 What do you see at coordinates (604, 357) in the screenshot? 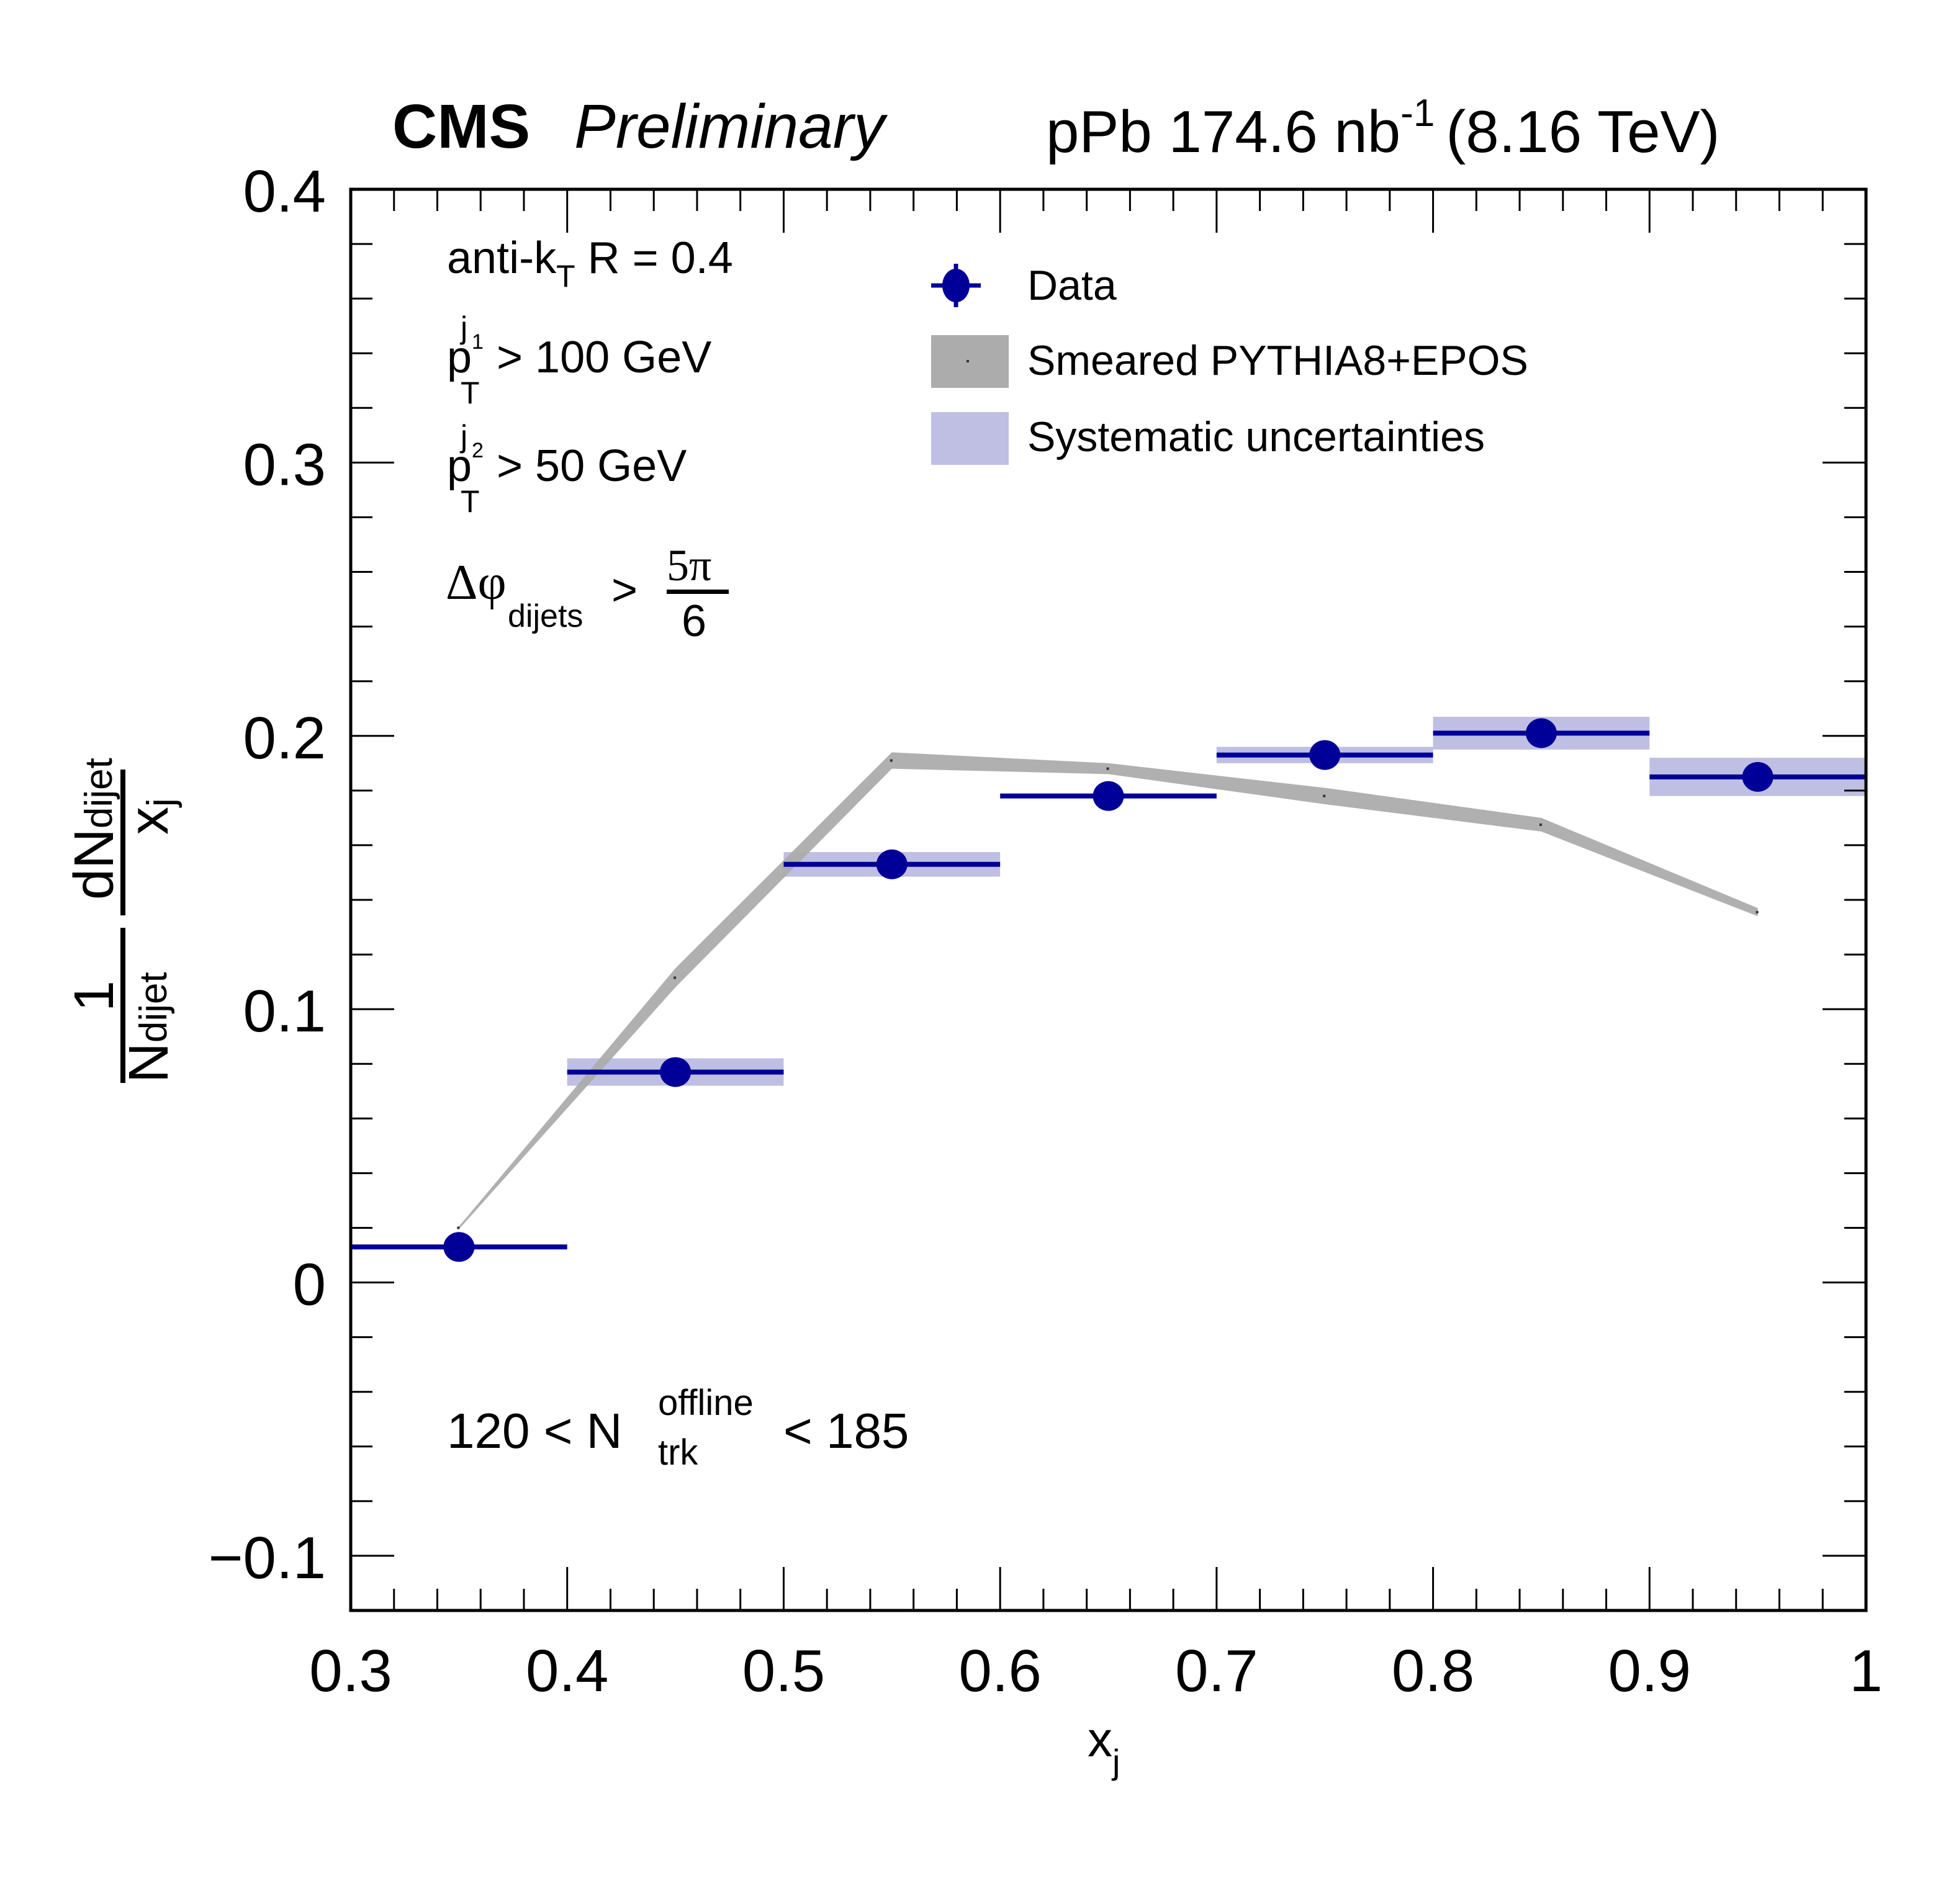
I see `svg-text: > 100 GeV` at bounding box center [604, 357].